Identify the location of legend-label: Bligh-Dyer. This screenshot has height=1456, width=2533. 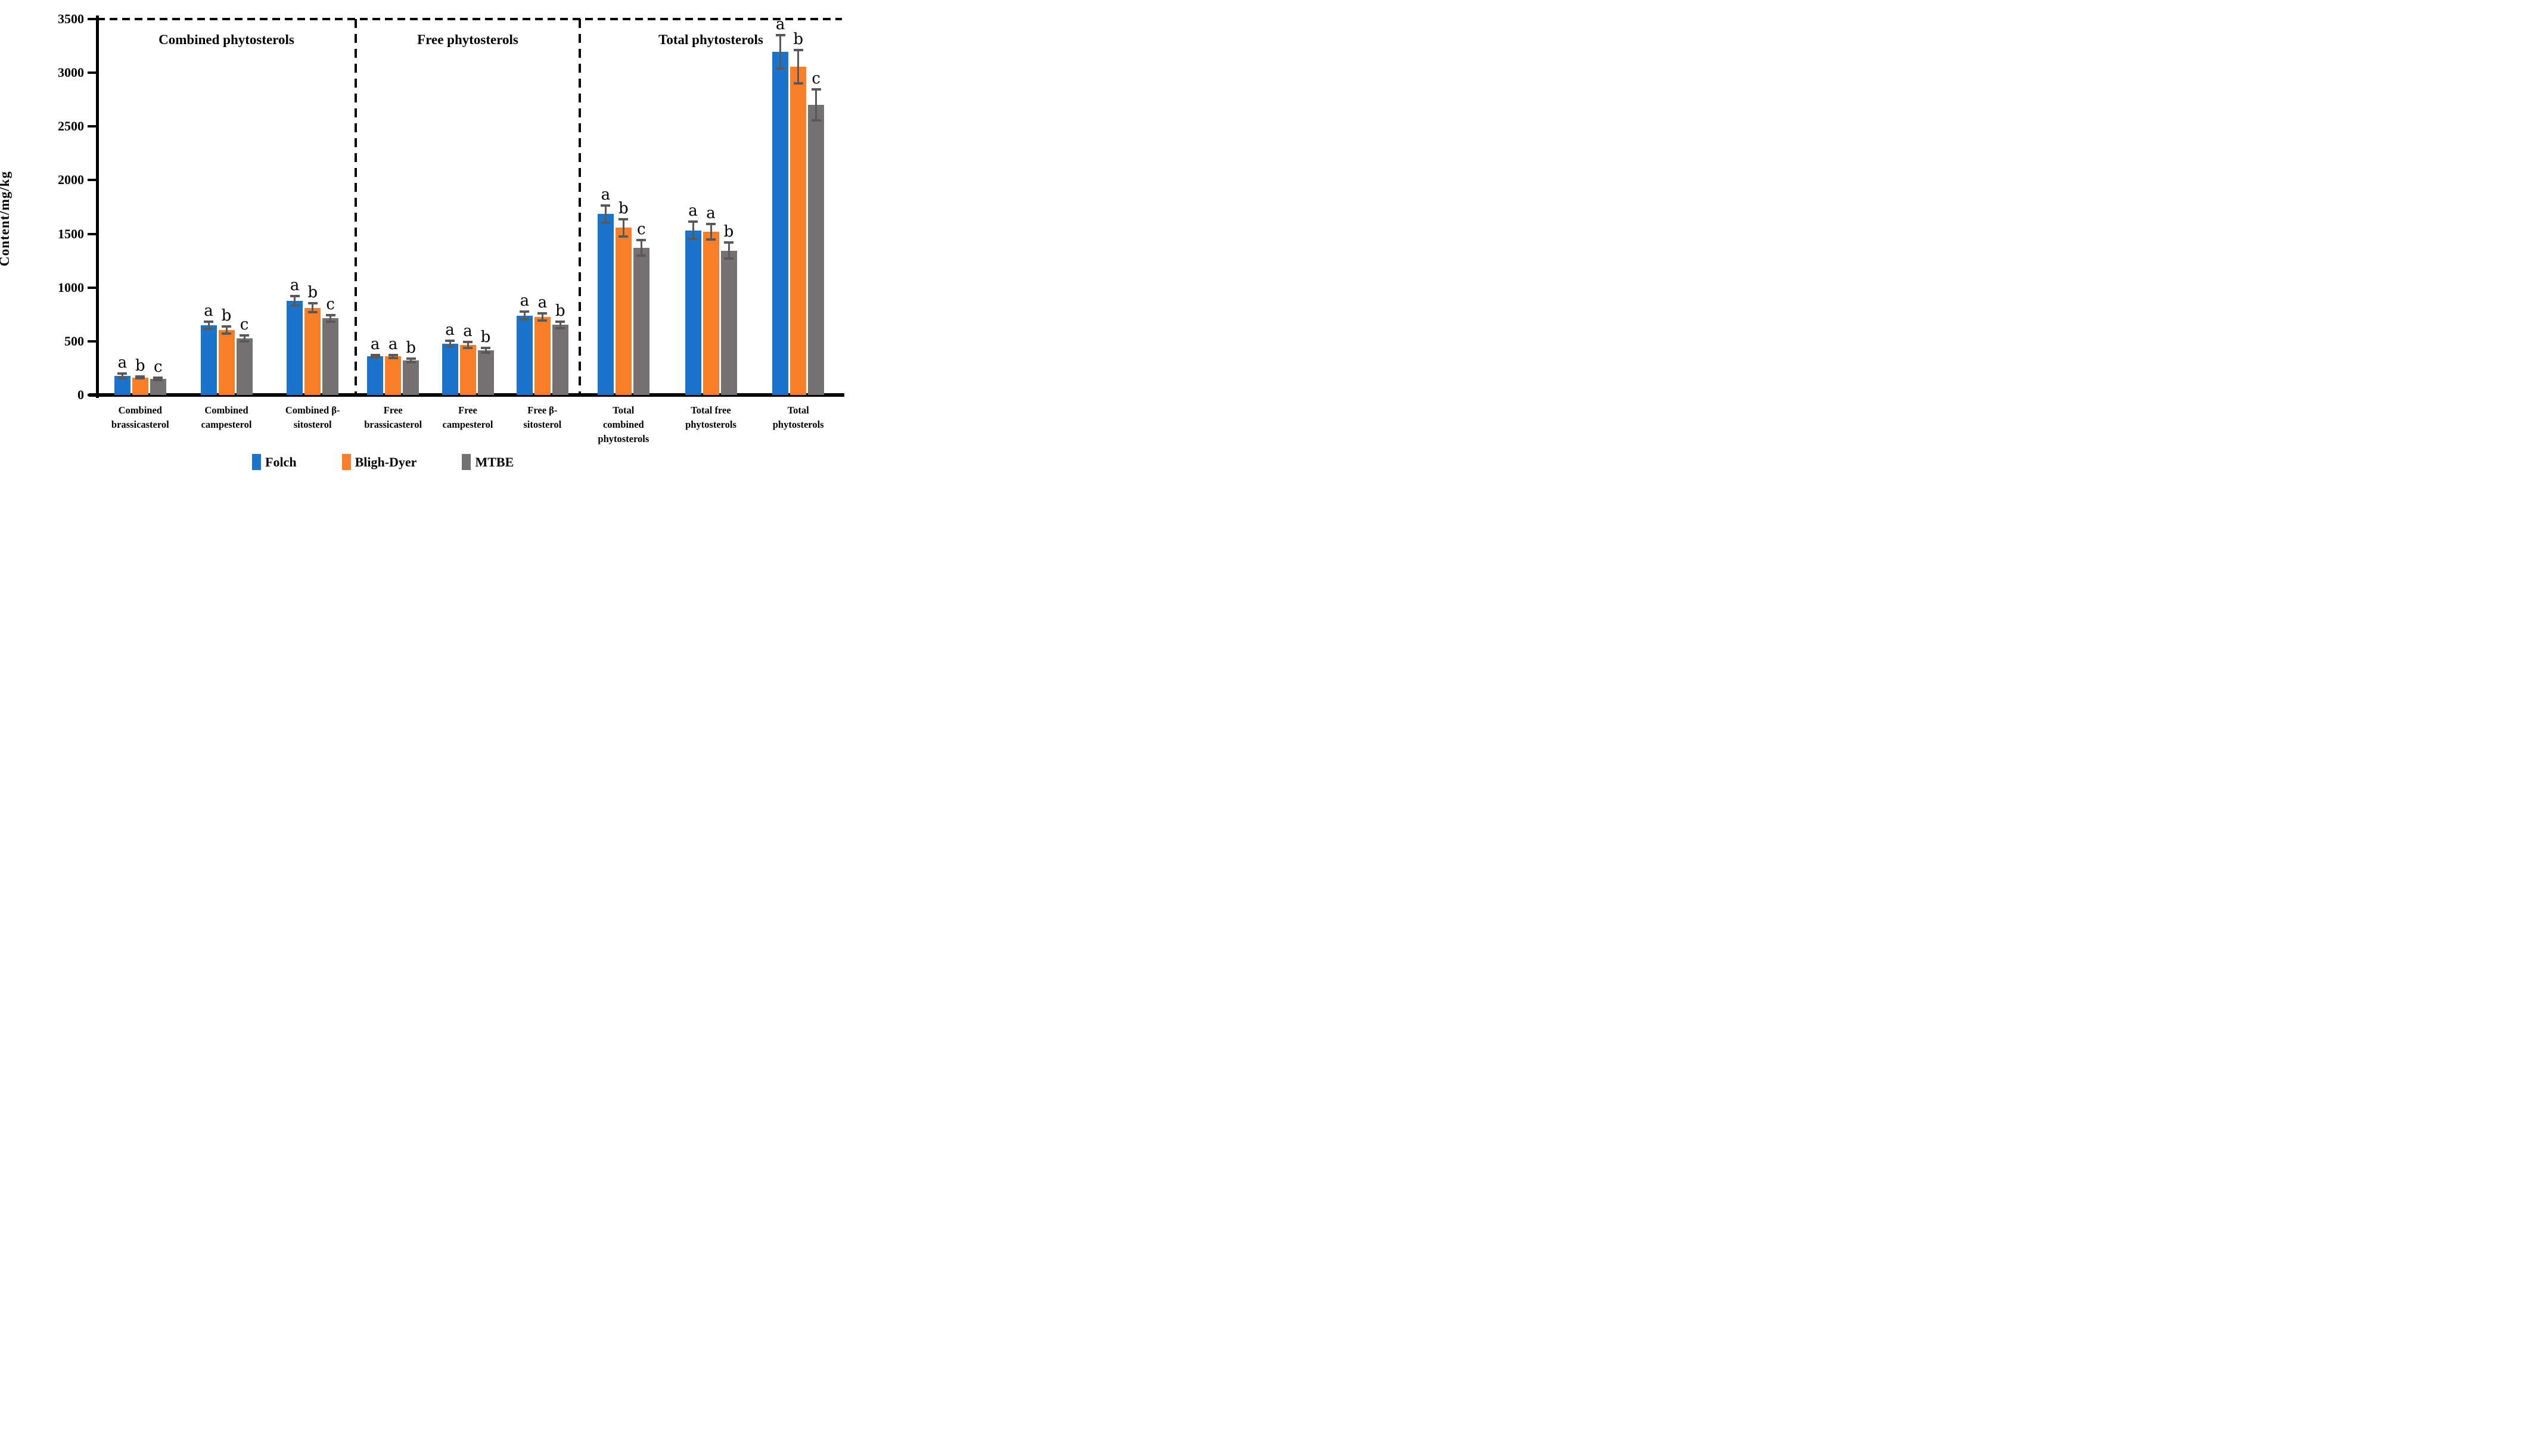
(386, 461).